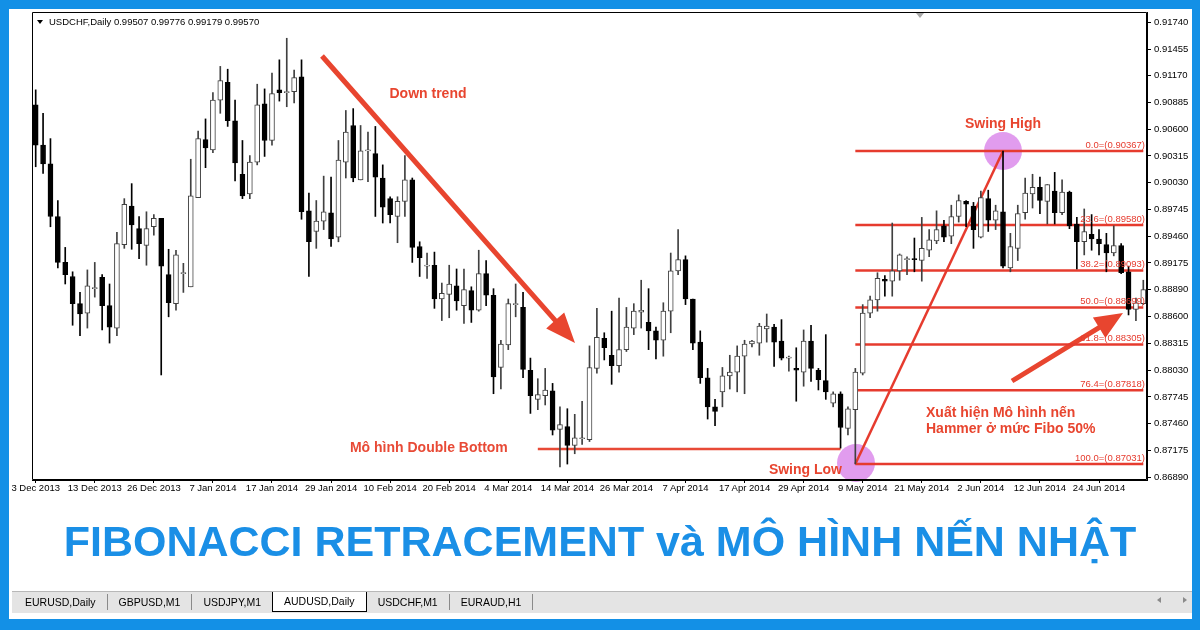 The height and width of the screenshot is (630, 1200). I want to click on y-tick-label: 0.90315, so click(1171, 155).